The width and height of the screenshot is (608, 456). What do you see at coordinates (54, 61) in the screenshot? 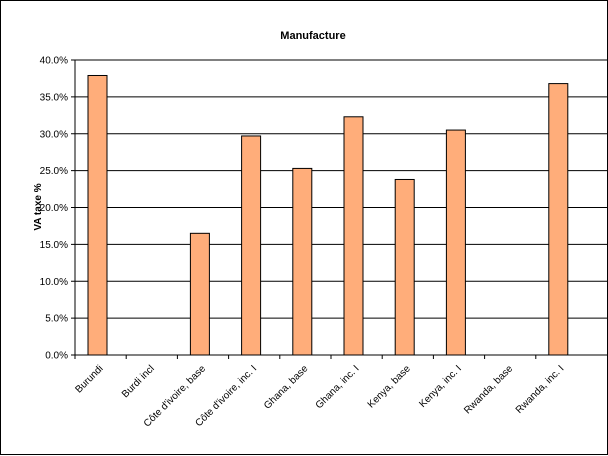
I see `y-tick-label: 40.0%` at bounding box center [54, 61].